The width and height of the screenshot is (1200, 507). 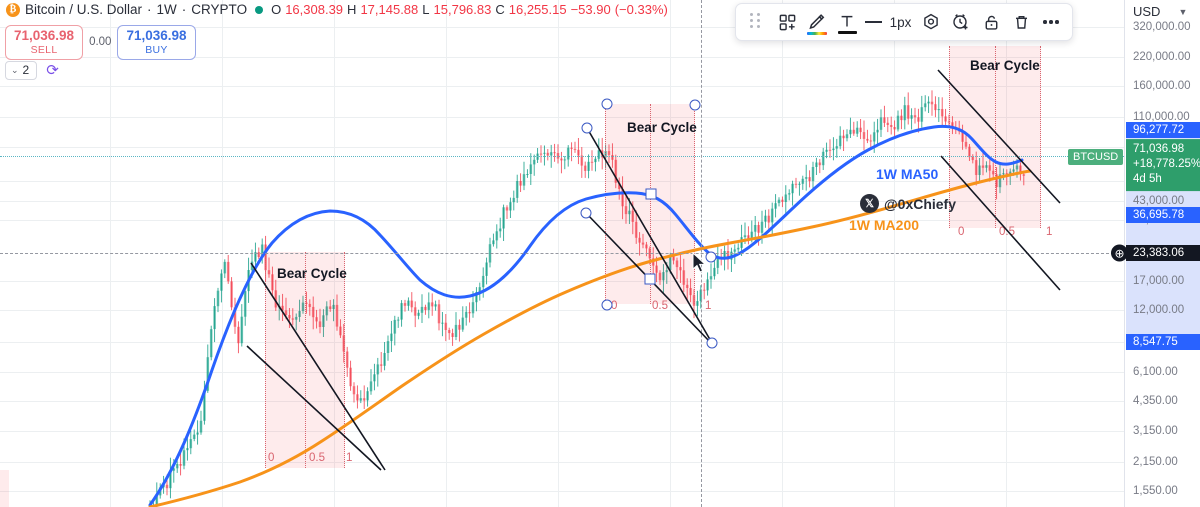 What do you see at coordinates (662, 127) in the screenshot?
I see `bear-cycle-middle-label: Bear Cycle` at bounding box center [662, 127].